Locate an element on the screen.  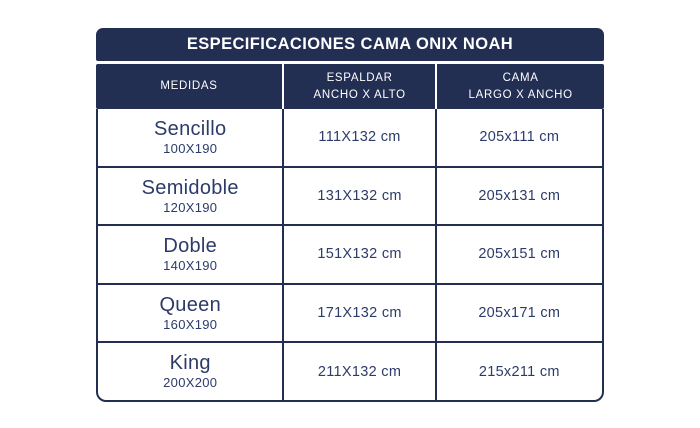
bed-type-cell: Queen 160X190 is located at coordinates (190, 313).